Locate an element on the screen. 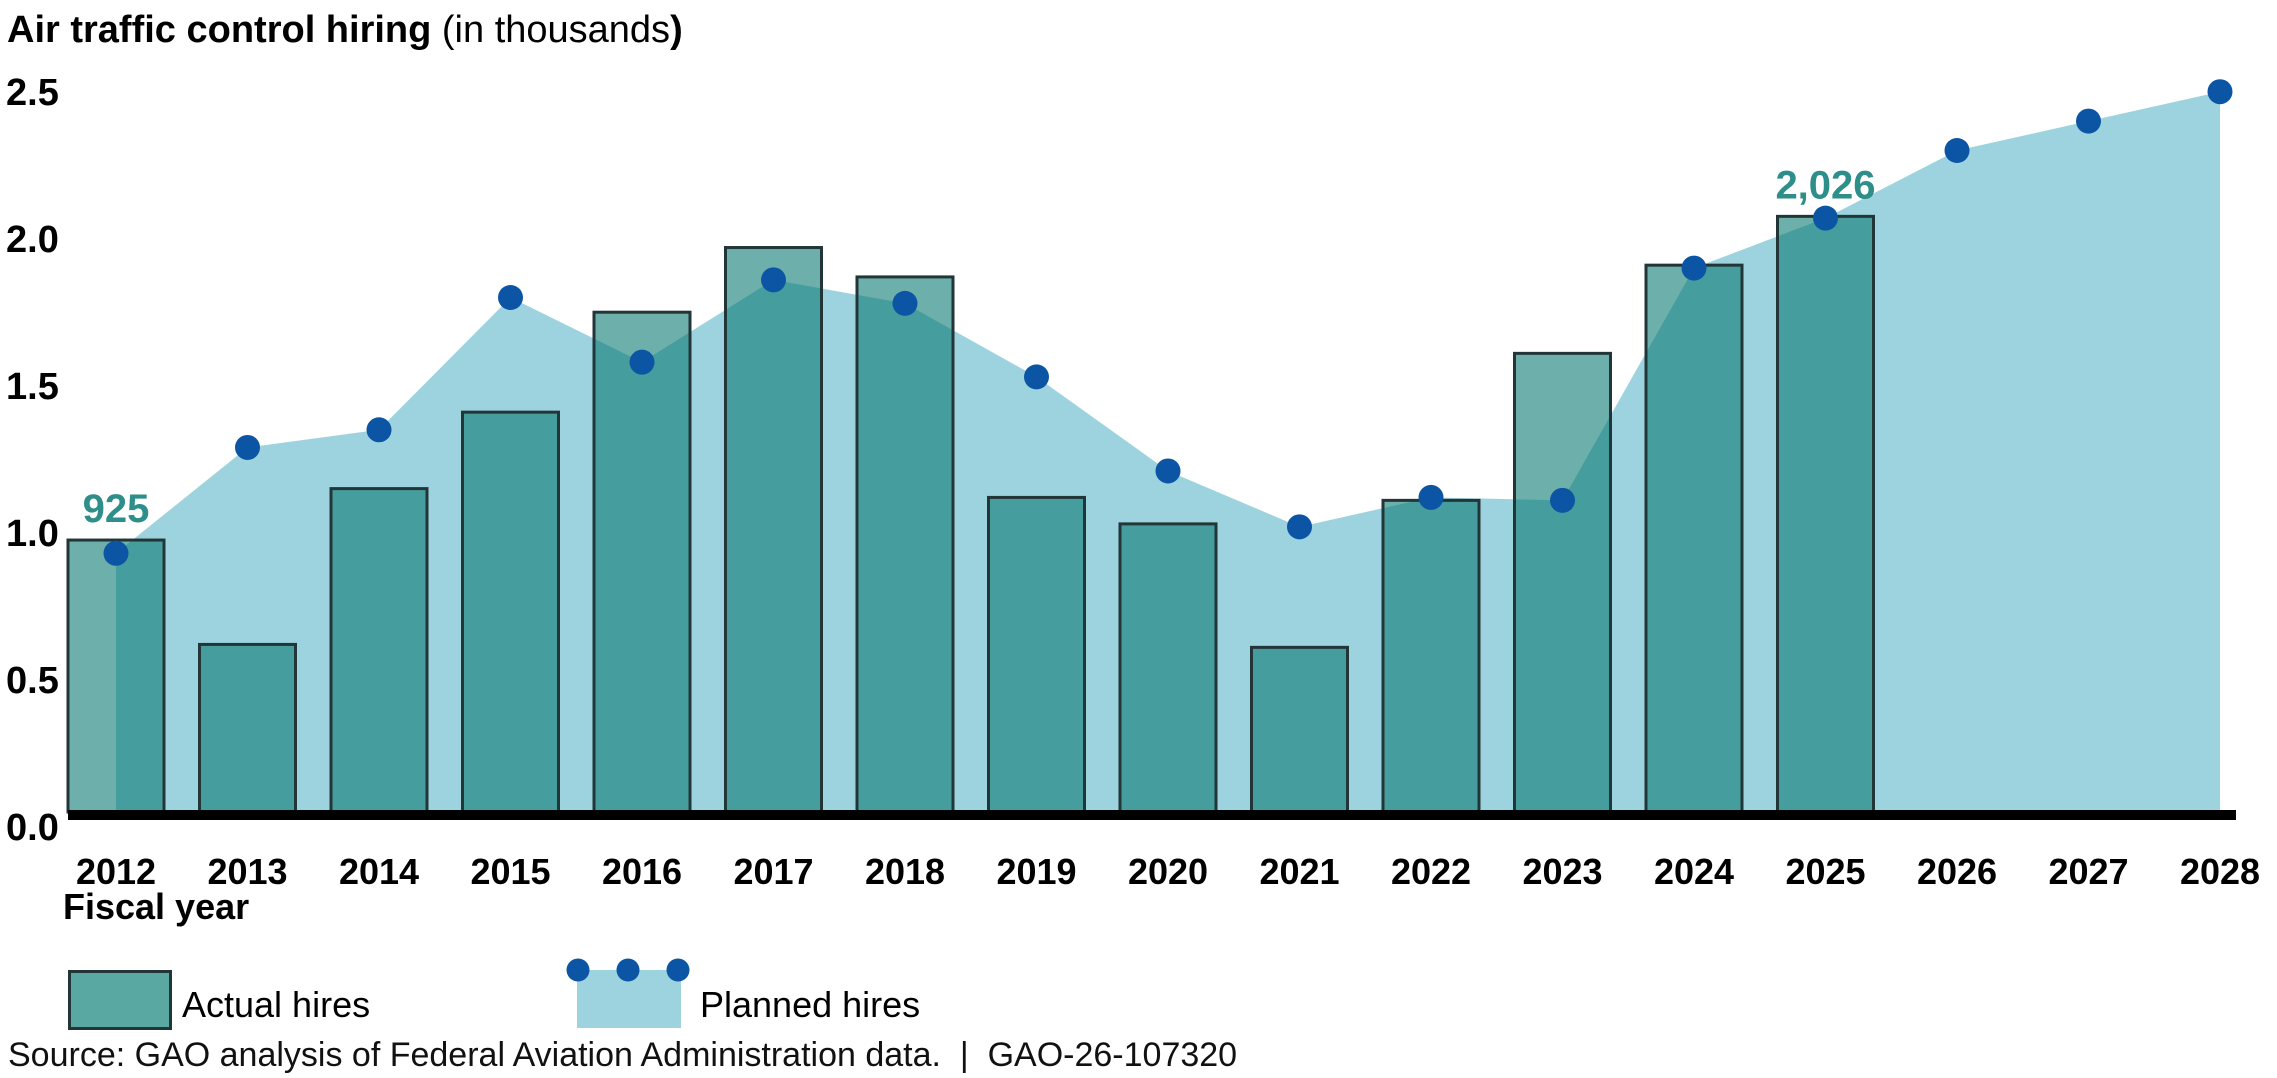 This screenshot has height=1078, width=2277. x-tick-label-2025: 2025 is located at coordinates (1825, 871).